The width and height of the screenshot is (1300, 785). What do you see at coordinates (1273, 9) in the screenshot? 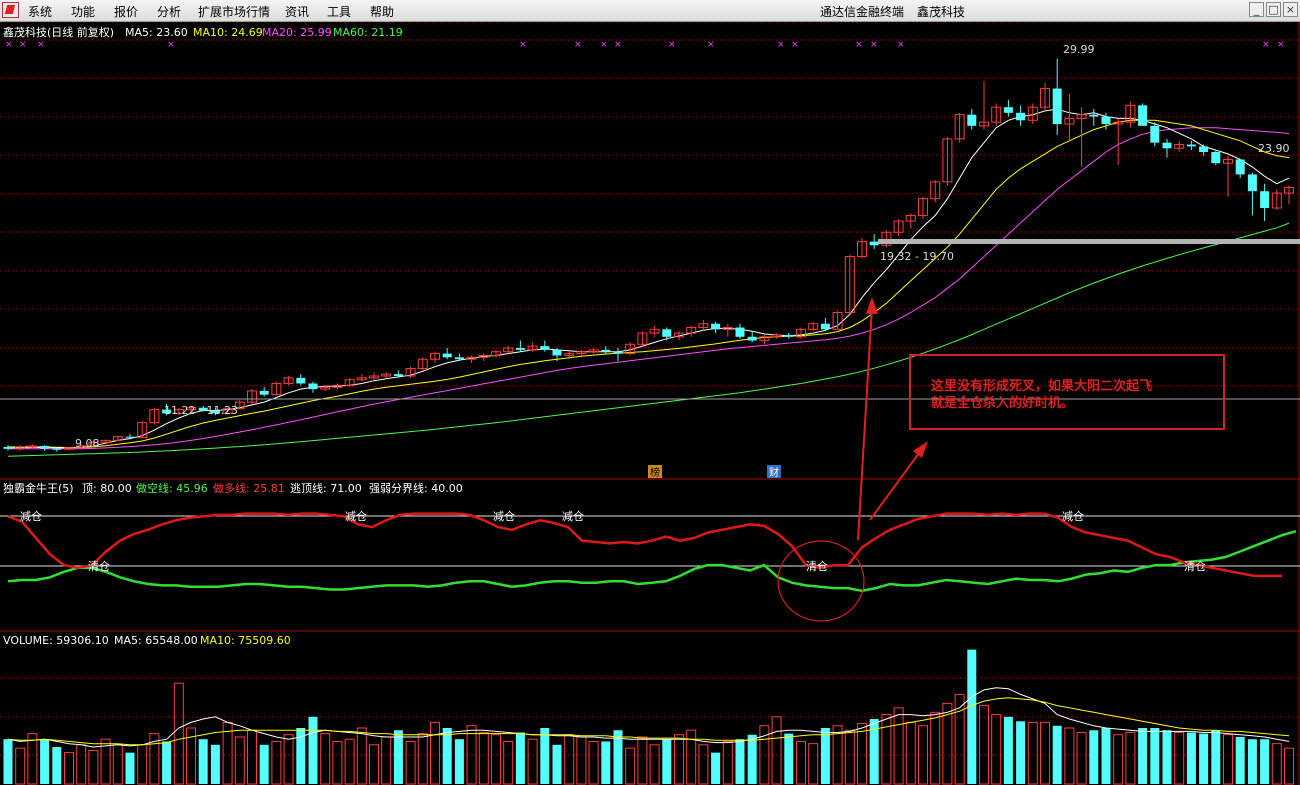
I see `maximize-icon: □` at bounding box center [1273, 9].